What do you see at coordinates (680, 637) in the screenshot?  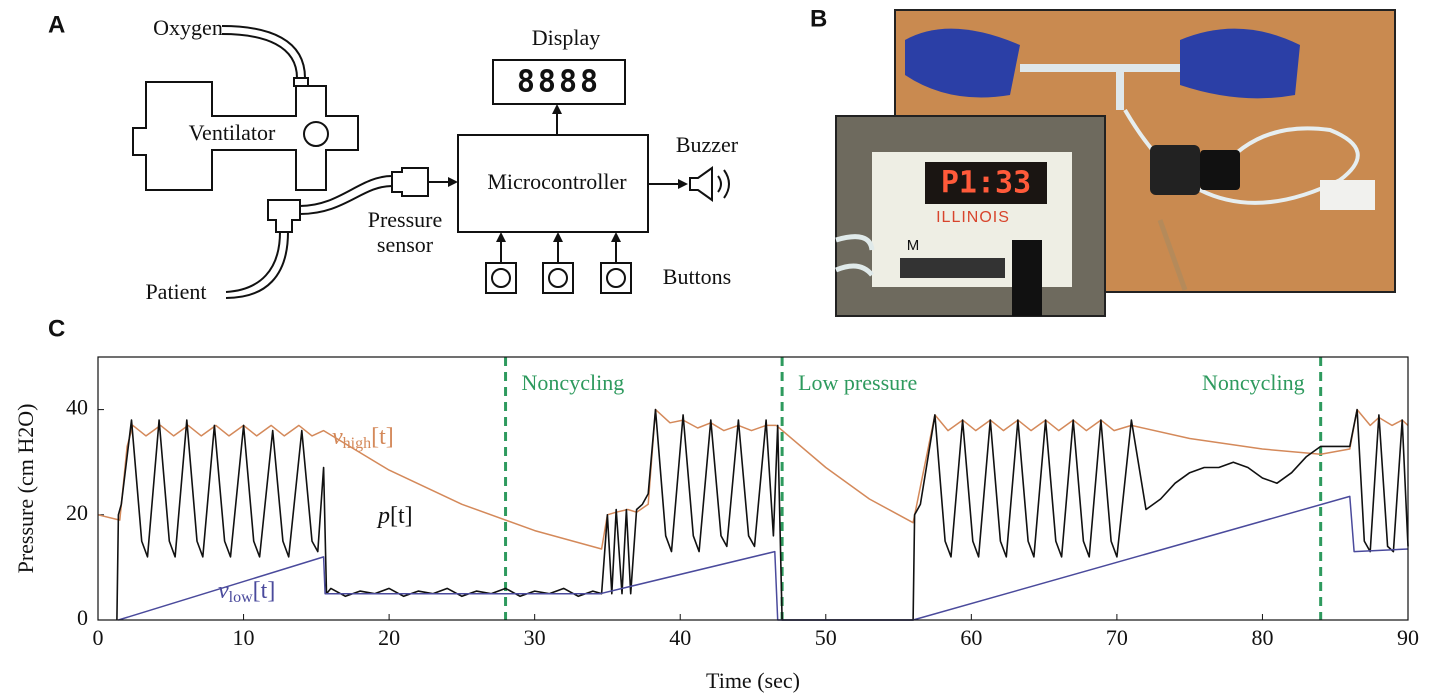 I see `x-tick-label: 40` at bounding box center [680, 637].